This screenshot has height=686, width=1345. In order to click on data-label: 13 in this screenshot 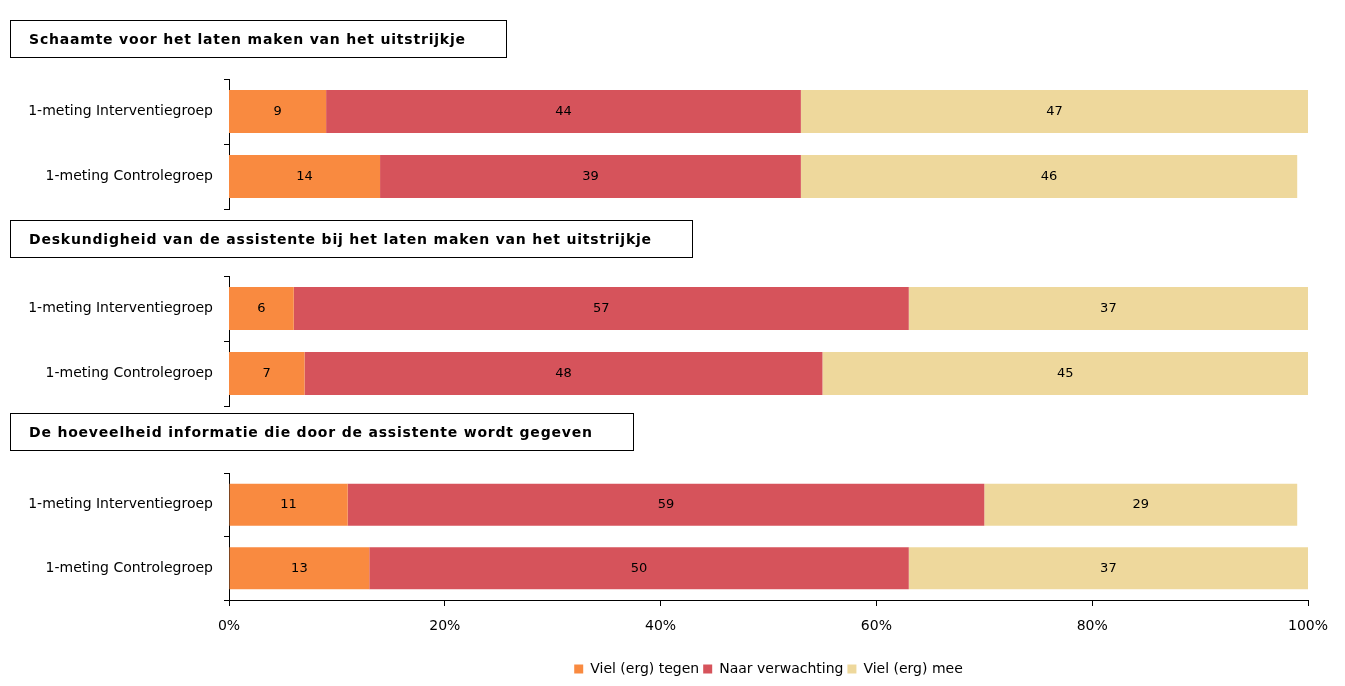, I will do `click(299, 567)`.